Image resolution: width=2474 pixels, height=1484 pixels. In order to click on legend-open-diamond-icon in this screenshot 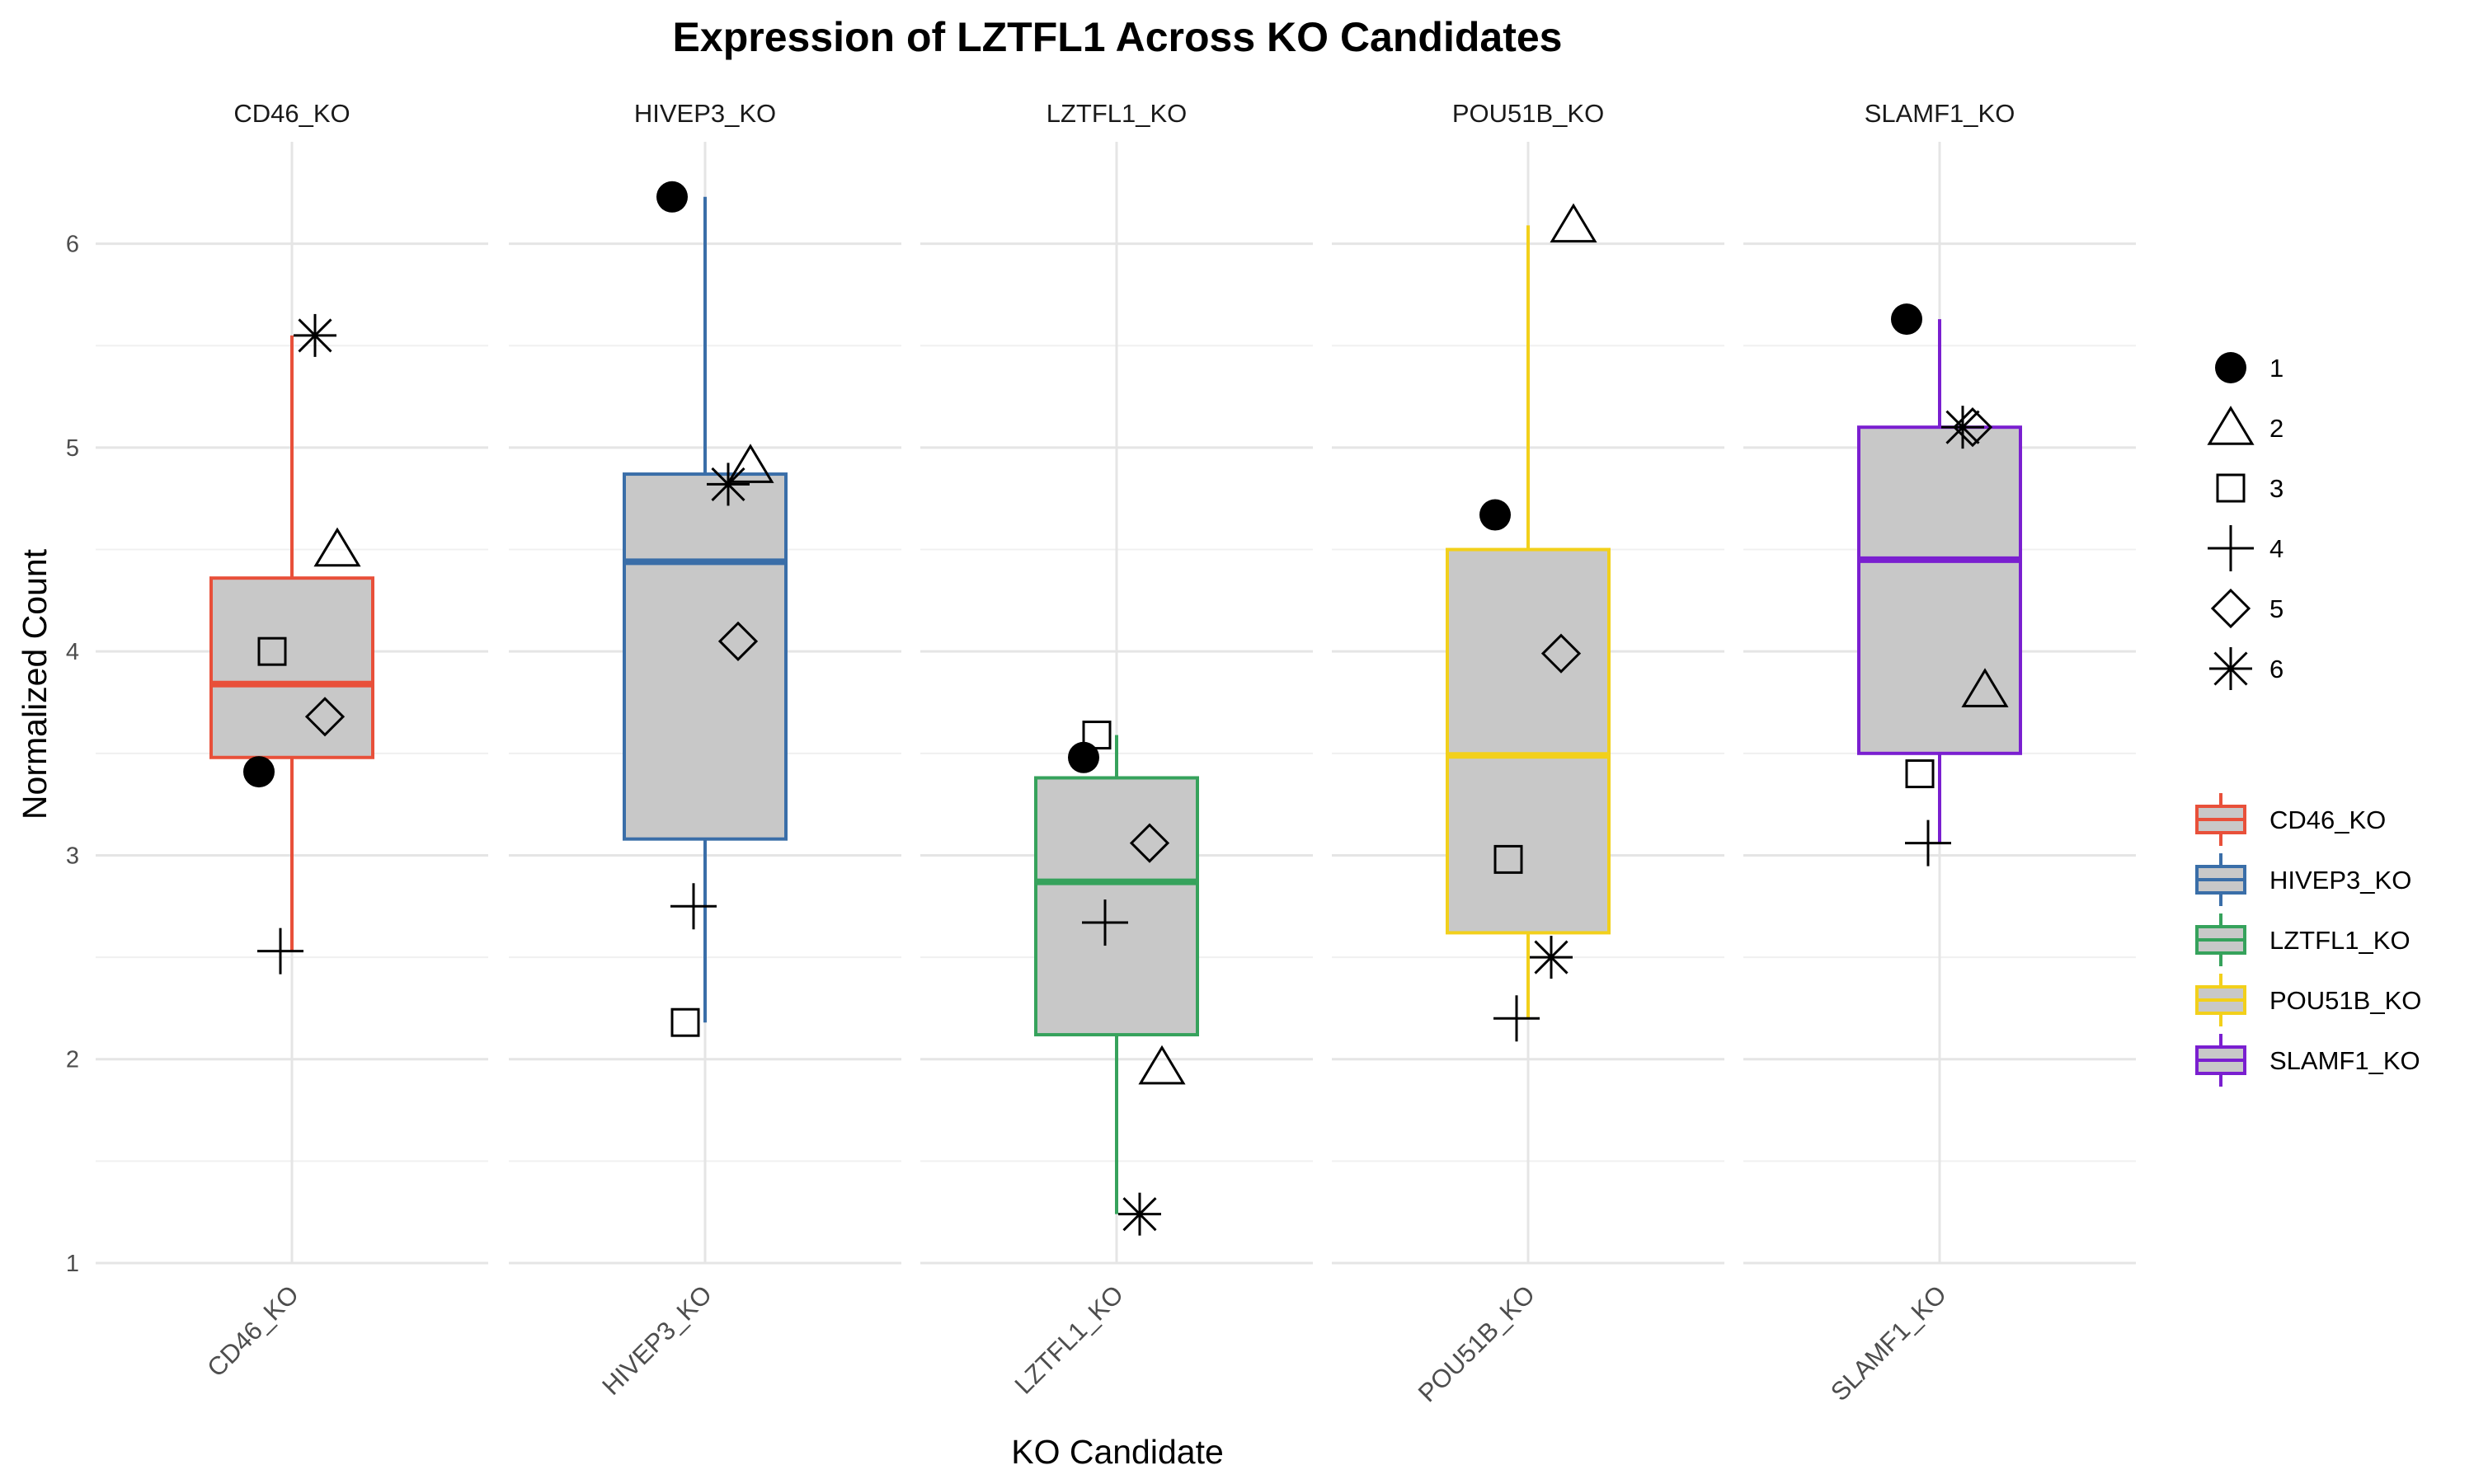, I will do `click(2230, 608)`.